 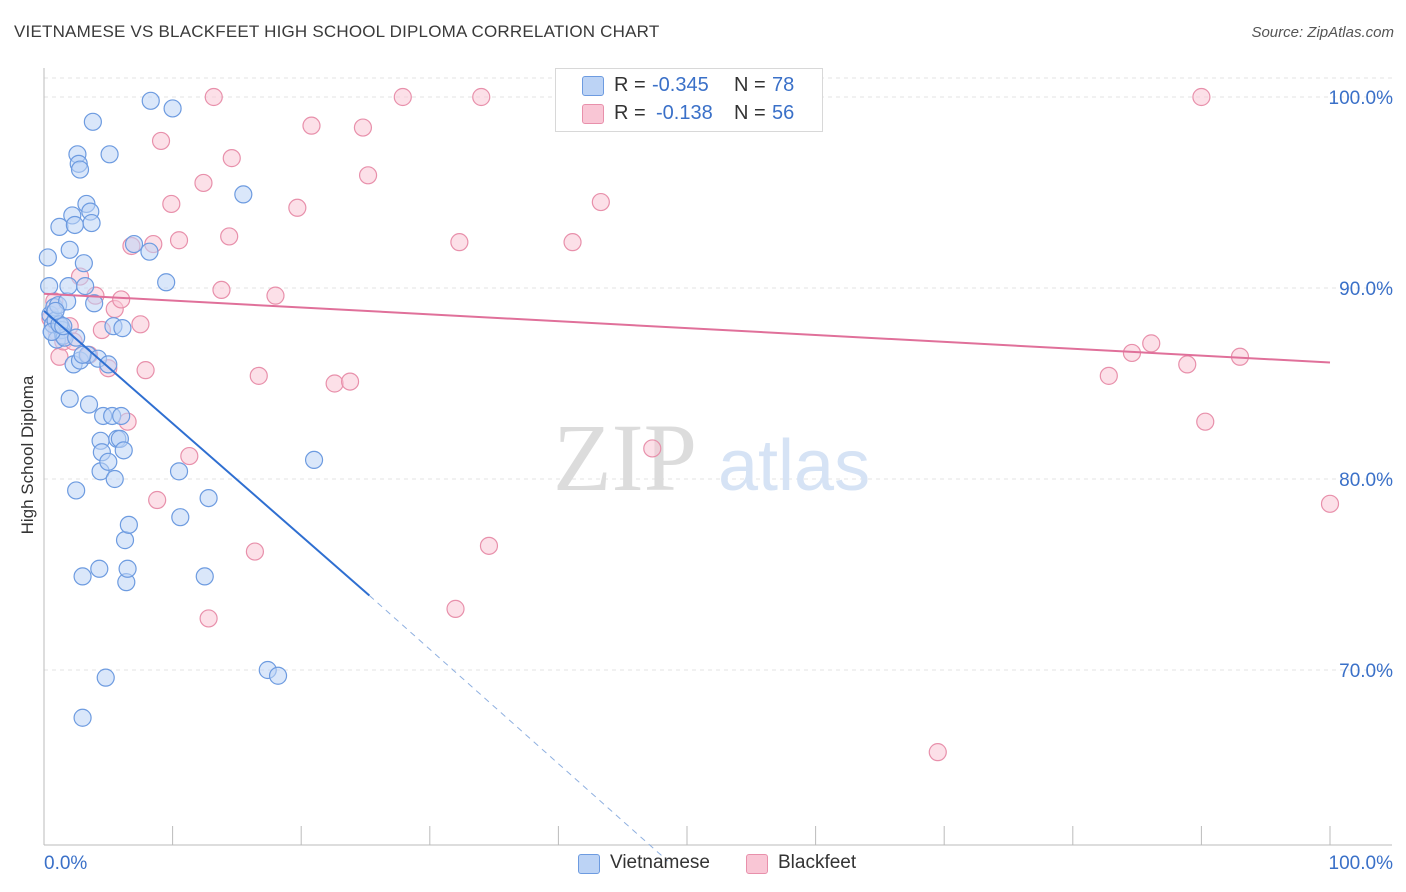 I want to click on bottom-legend-label-vietnamese: Vietnamese, so click(x=660, y=862).